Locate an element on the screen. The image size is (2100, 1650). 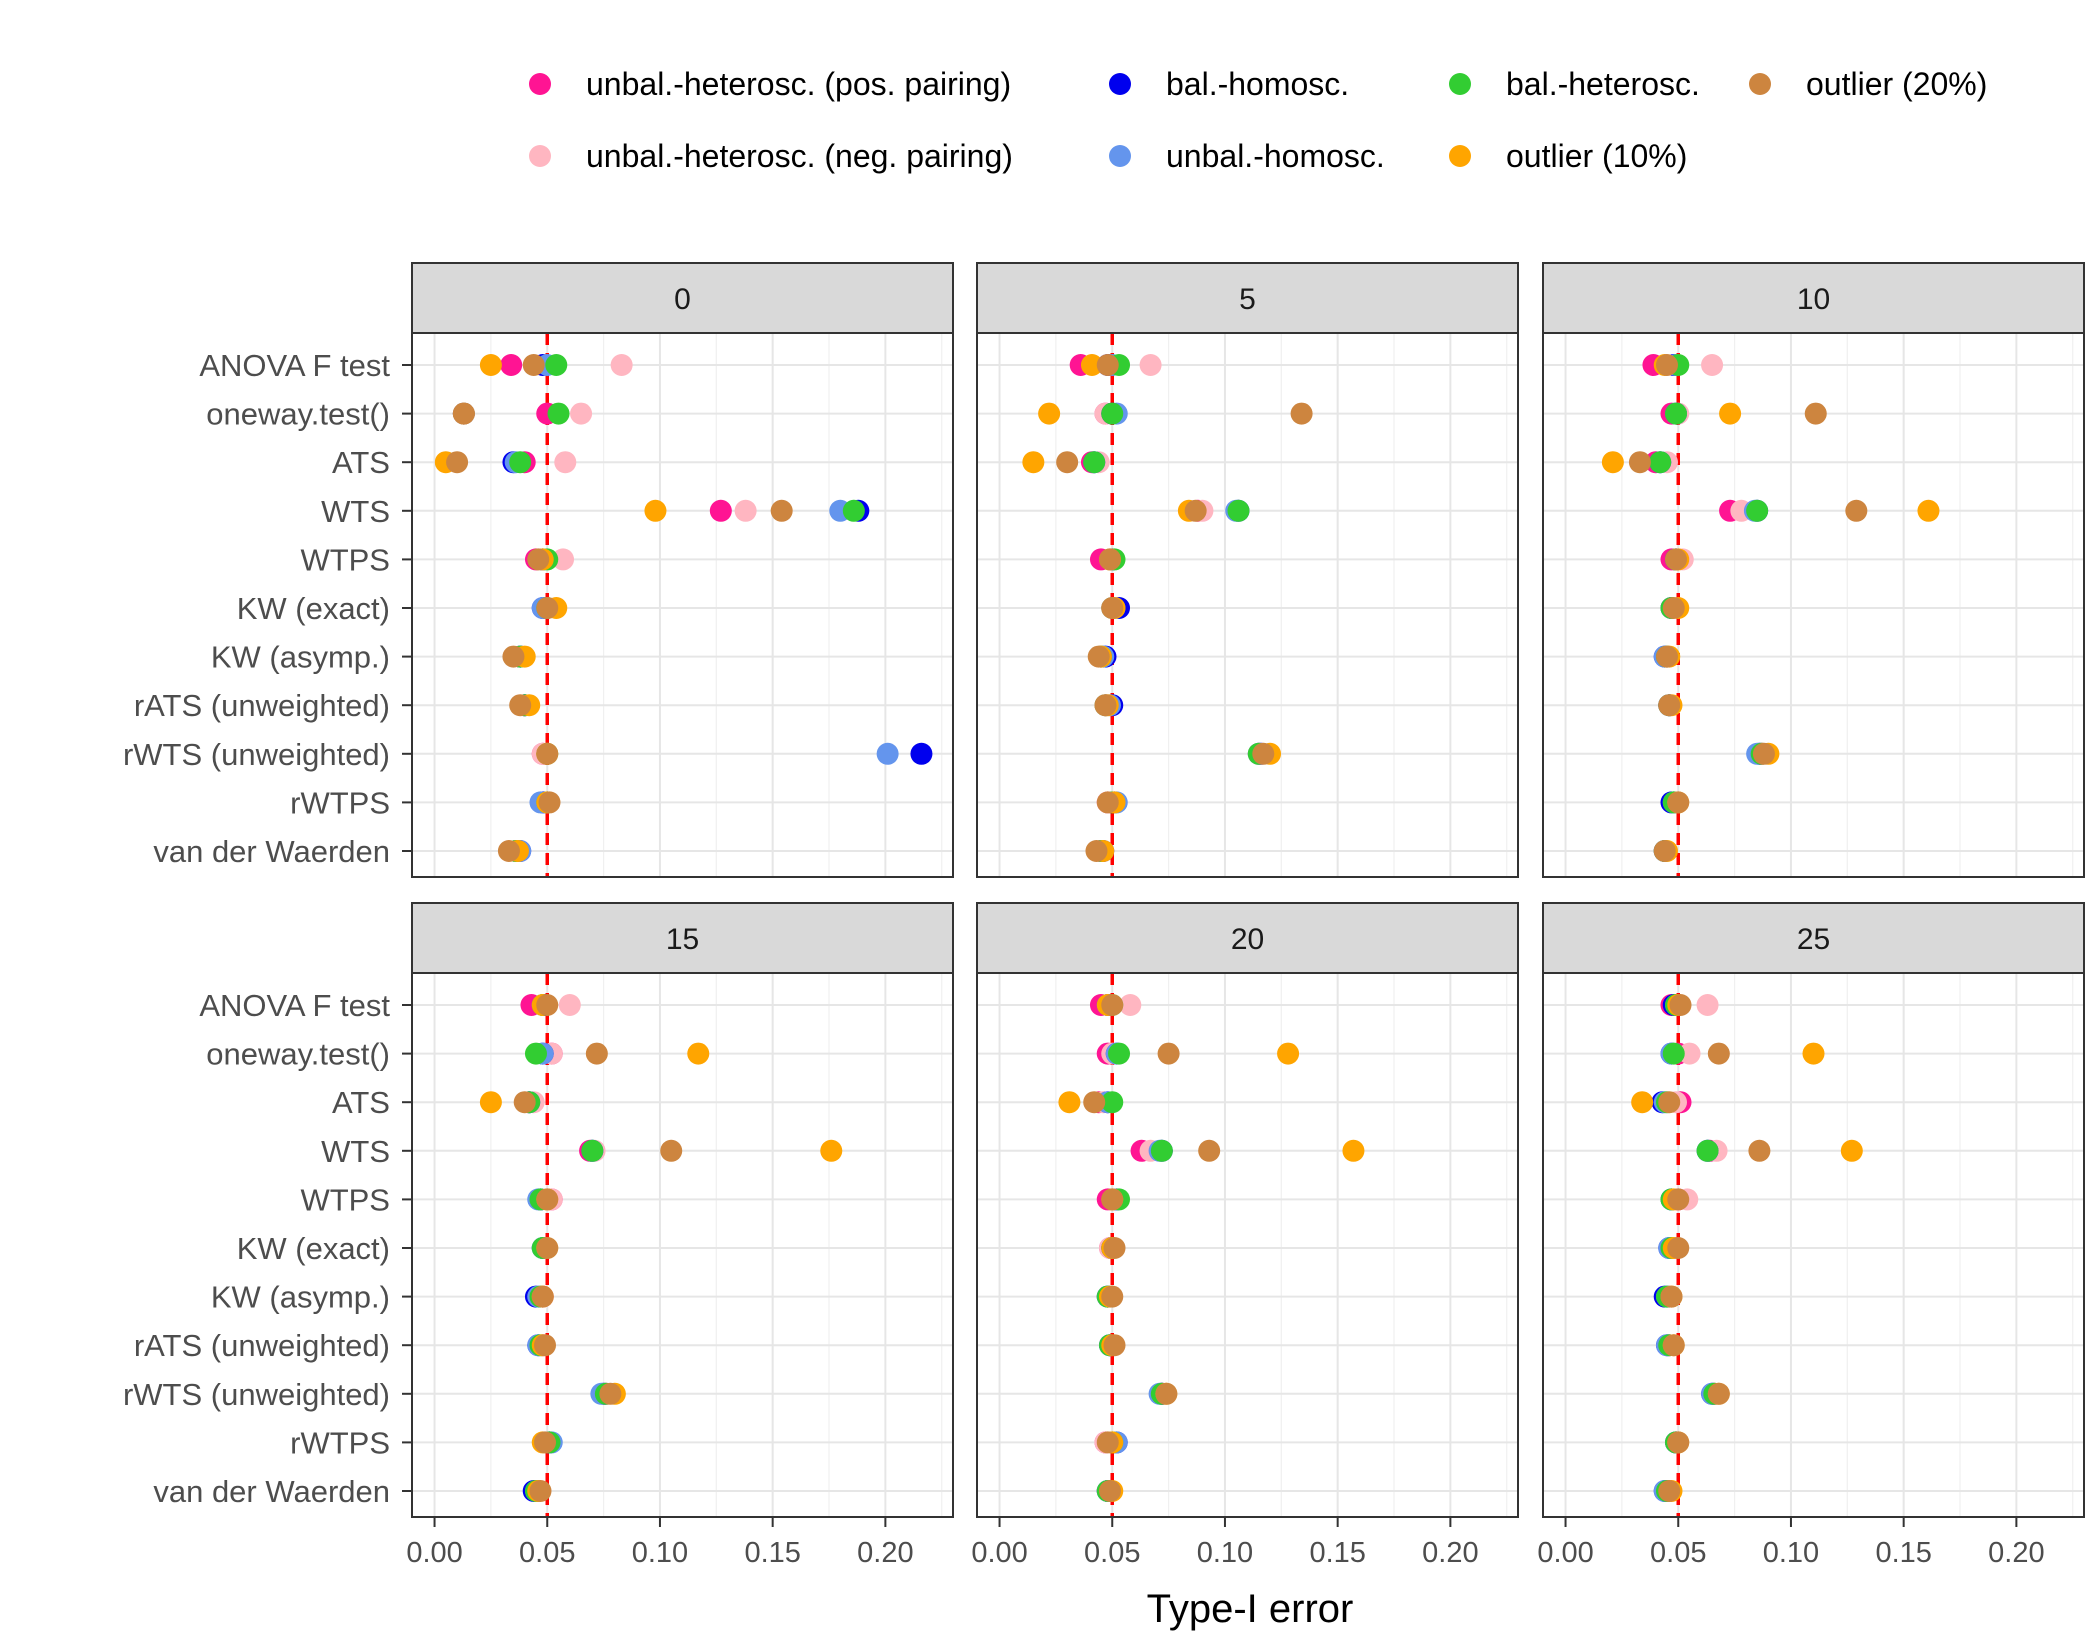
panel: 25 0.00 0.05 0.10 0.15 0.20 is located at coordinates (1811, 1235).